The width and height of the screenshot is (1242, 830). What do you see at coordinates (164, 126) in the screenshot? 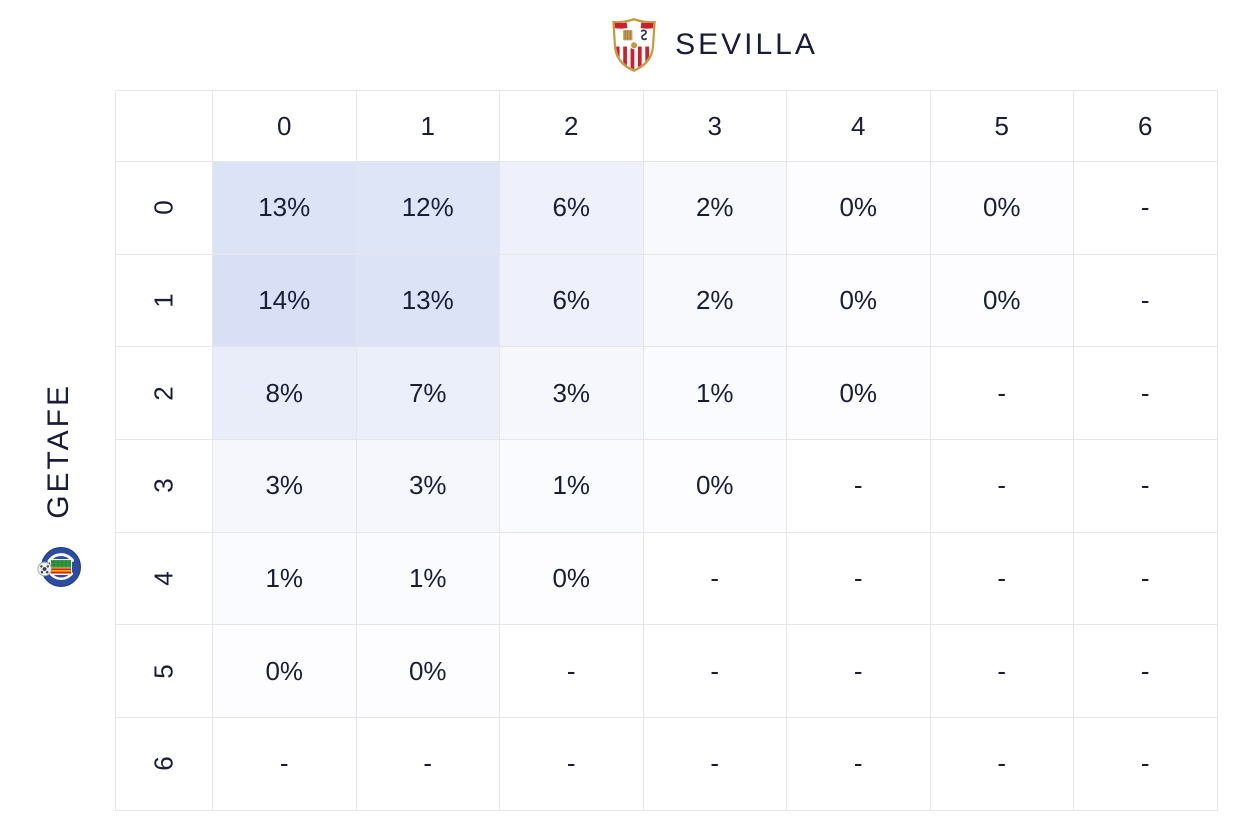
I see `matrix-corner-cell` at bounding box center [164, 126].